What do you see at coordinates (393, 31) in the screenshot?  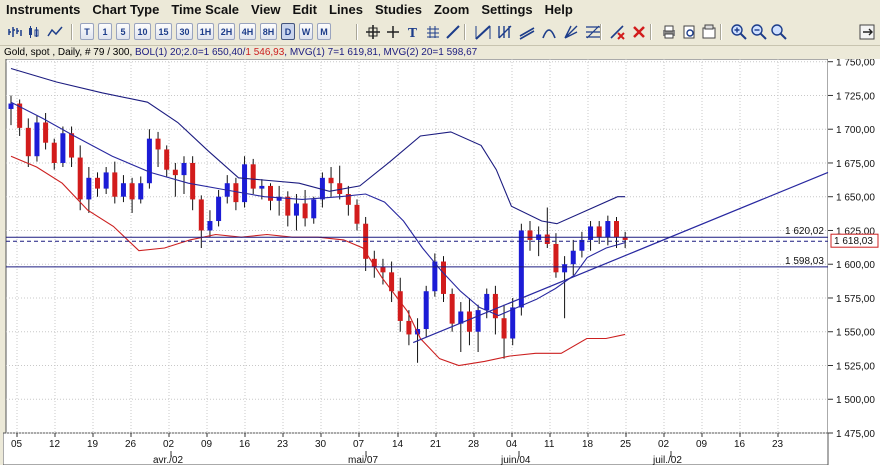 I see `cursor-icon` at bounding box center [393, 31].